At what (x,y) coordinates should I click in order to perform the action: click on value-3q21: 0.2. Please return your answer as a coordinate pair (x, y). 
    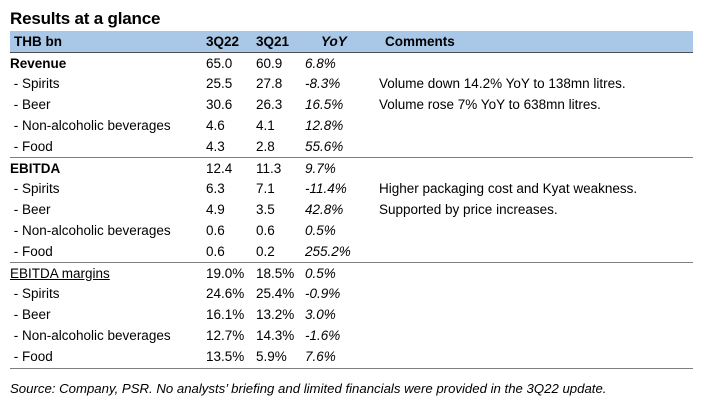
    Looking at the image, I should click on (265, 251).